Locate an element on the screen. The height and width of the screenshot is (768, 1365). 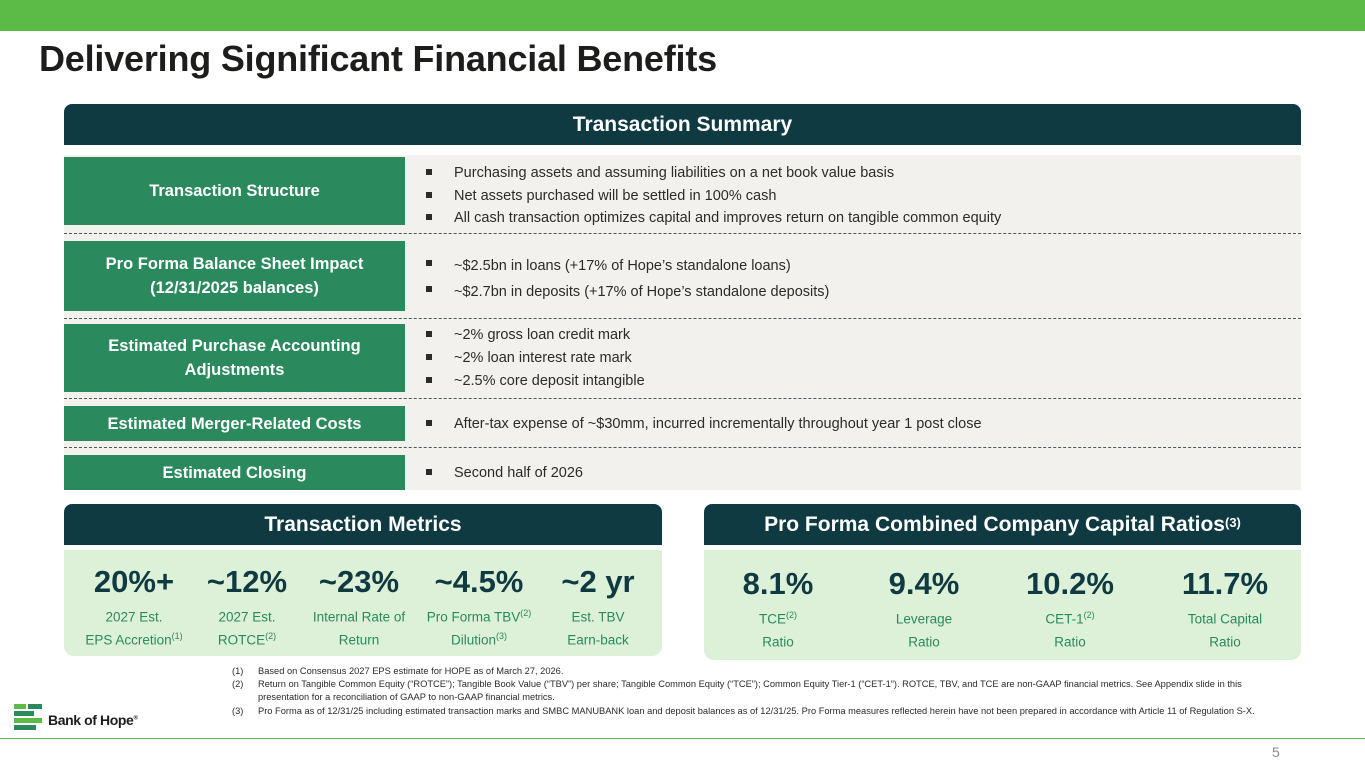
metric-label: Total Capital Ratio is located at coordinates (1225, 630).